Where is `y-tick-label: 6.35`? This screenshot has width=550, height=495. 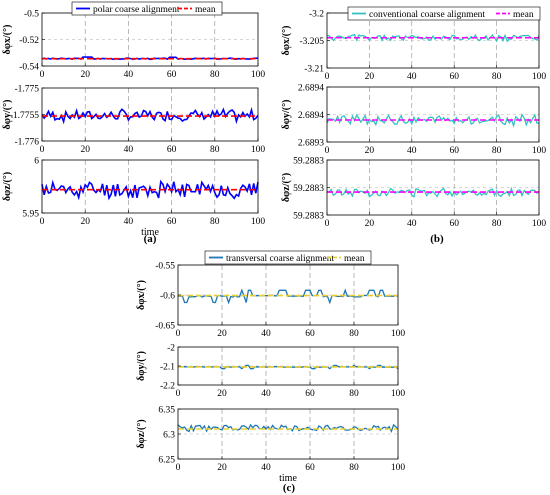
y-tick-label: 6.35 is located at coordinates (166, 411).